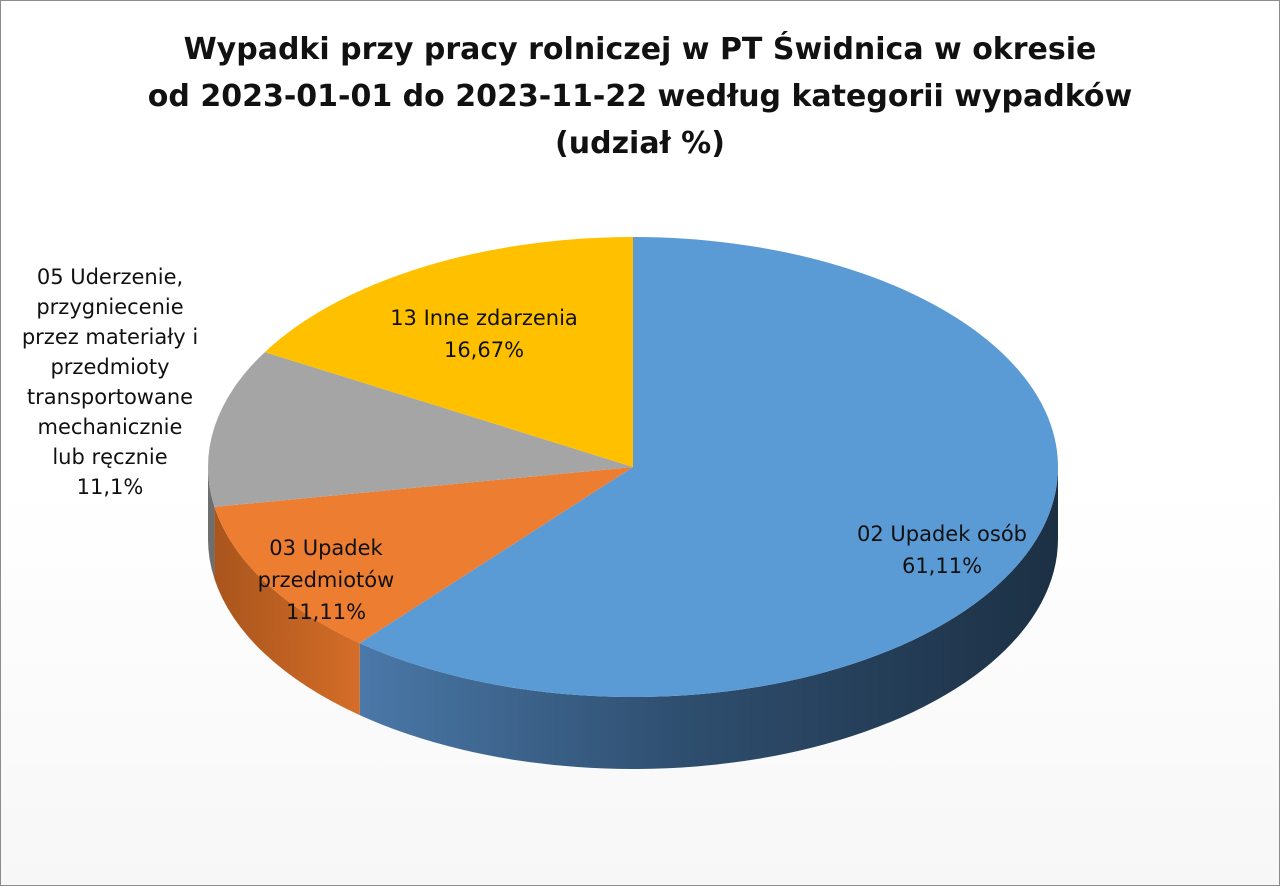  I want to click on data-label-line: 02 Upadek osób, so click(942, 534).